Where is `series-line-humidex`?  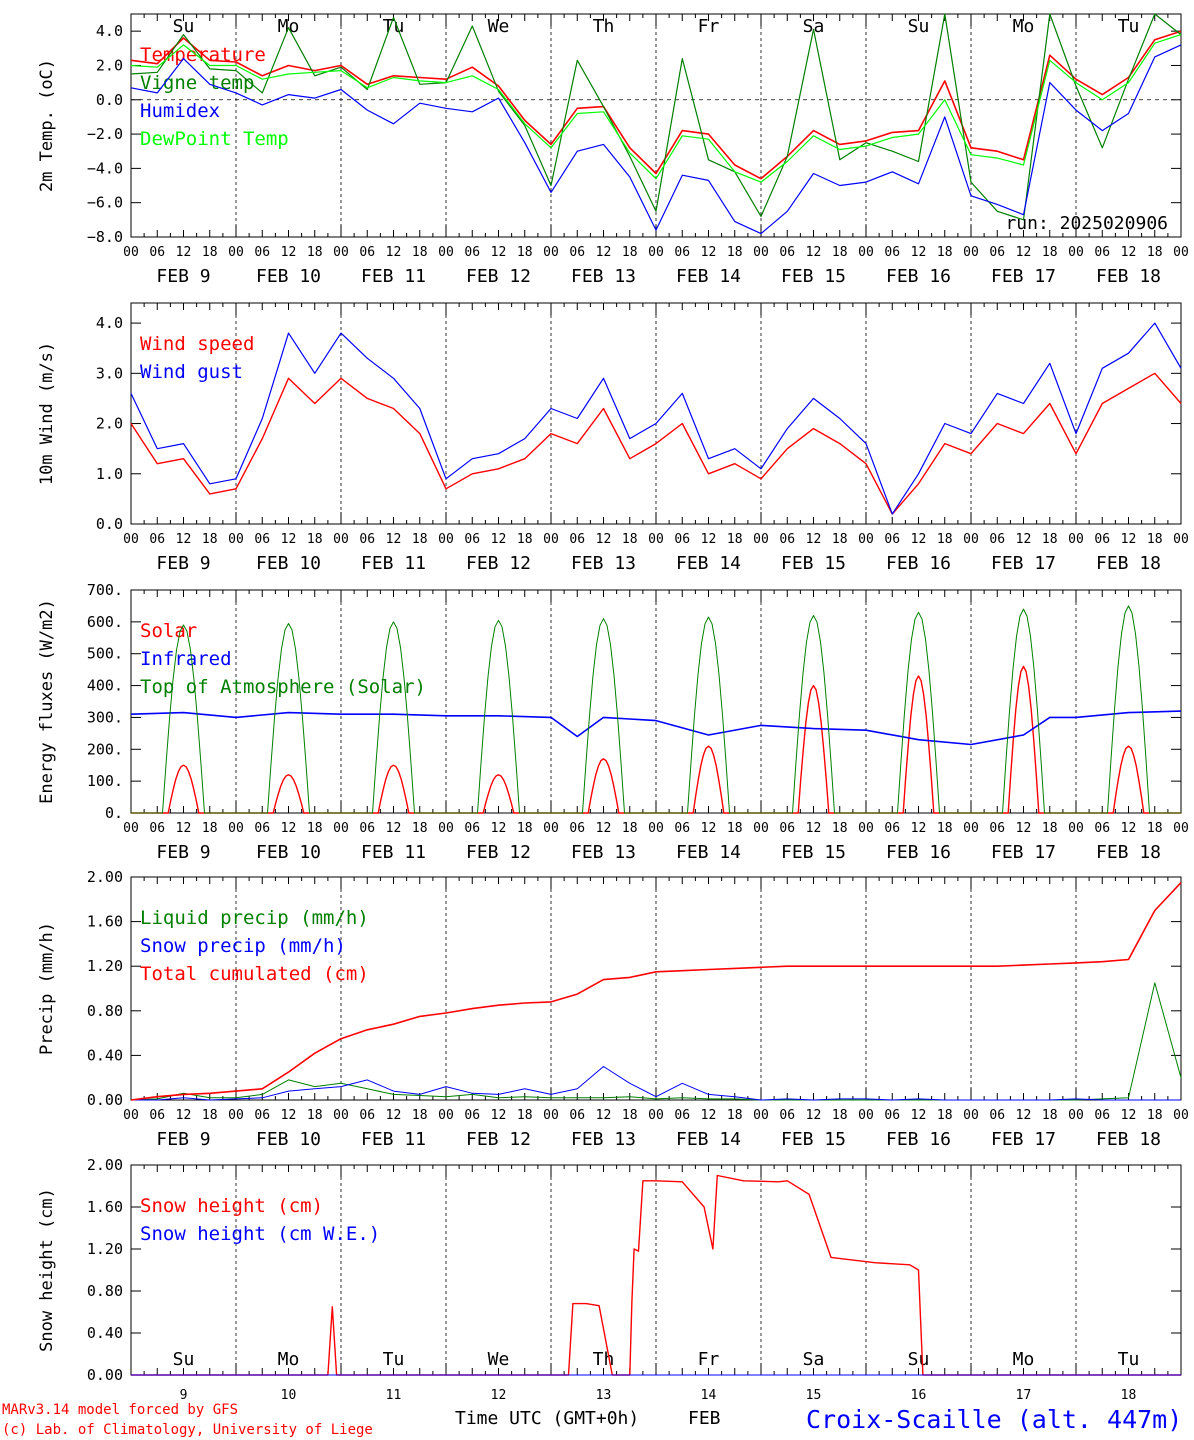 series-line-humidex is located at coordinates (656, 139).